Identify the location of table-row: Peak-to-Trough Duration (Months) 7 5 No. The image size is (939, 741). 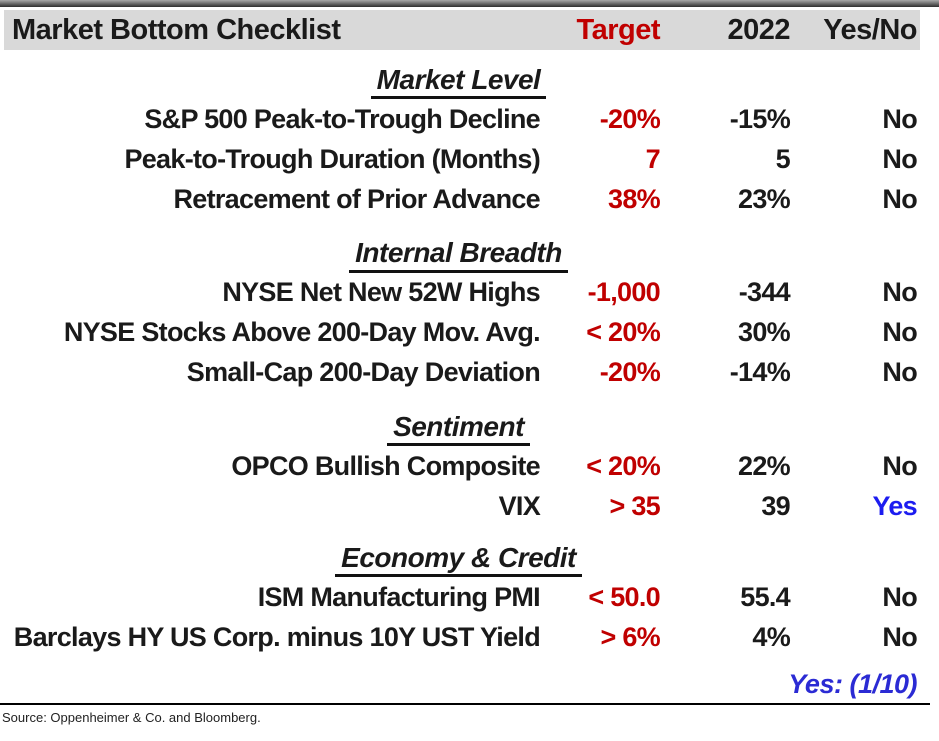
(469, 159).